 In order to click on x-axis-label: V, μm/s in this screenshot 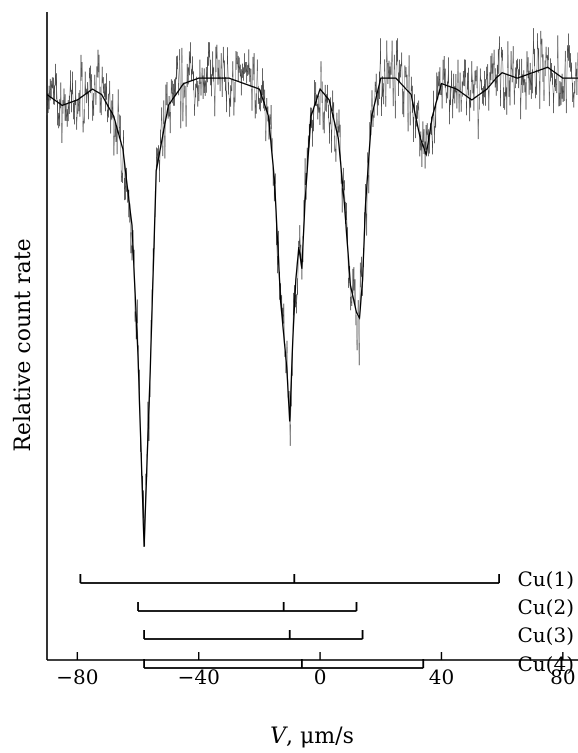, I will do `click(312, 736)`.